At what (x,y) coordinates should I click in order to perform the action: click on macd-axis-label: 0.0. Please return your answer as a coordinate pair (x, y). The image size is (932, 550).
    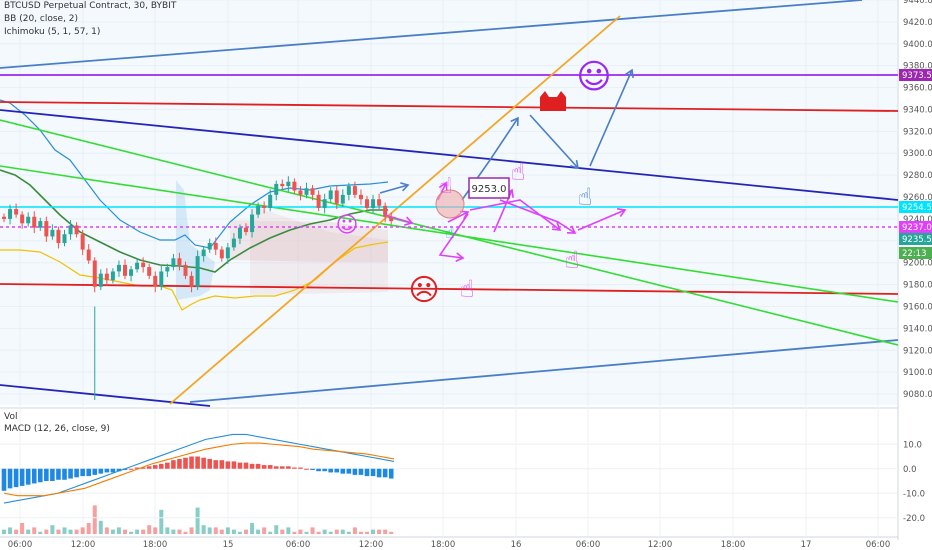
    Looking at the image, I should click on (910, 470).